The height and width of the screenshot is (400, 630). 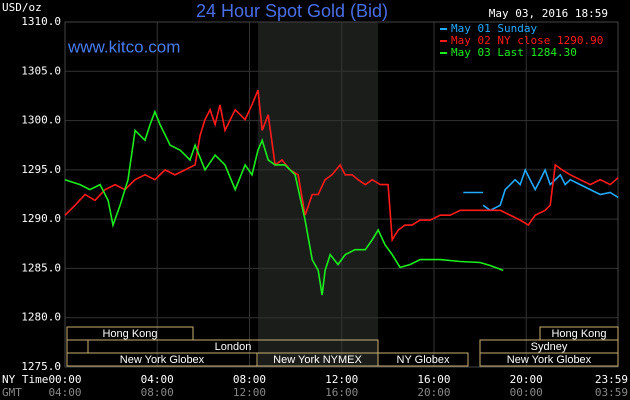 I want to click on x-tick-label: 00:00, so click(x=64, y=379).